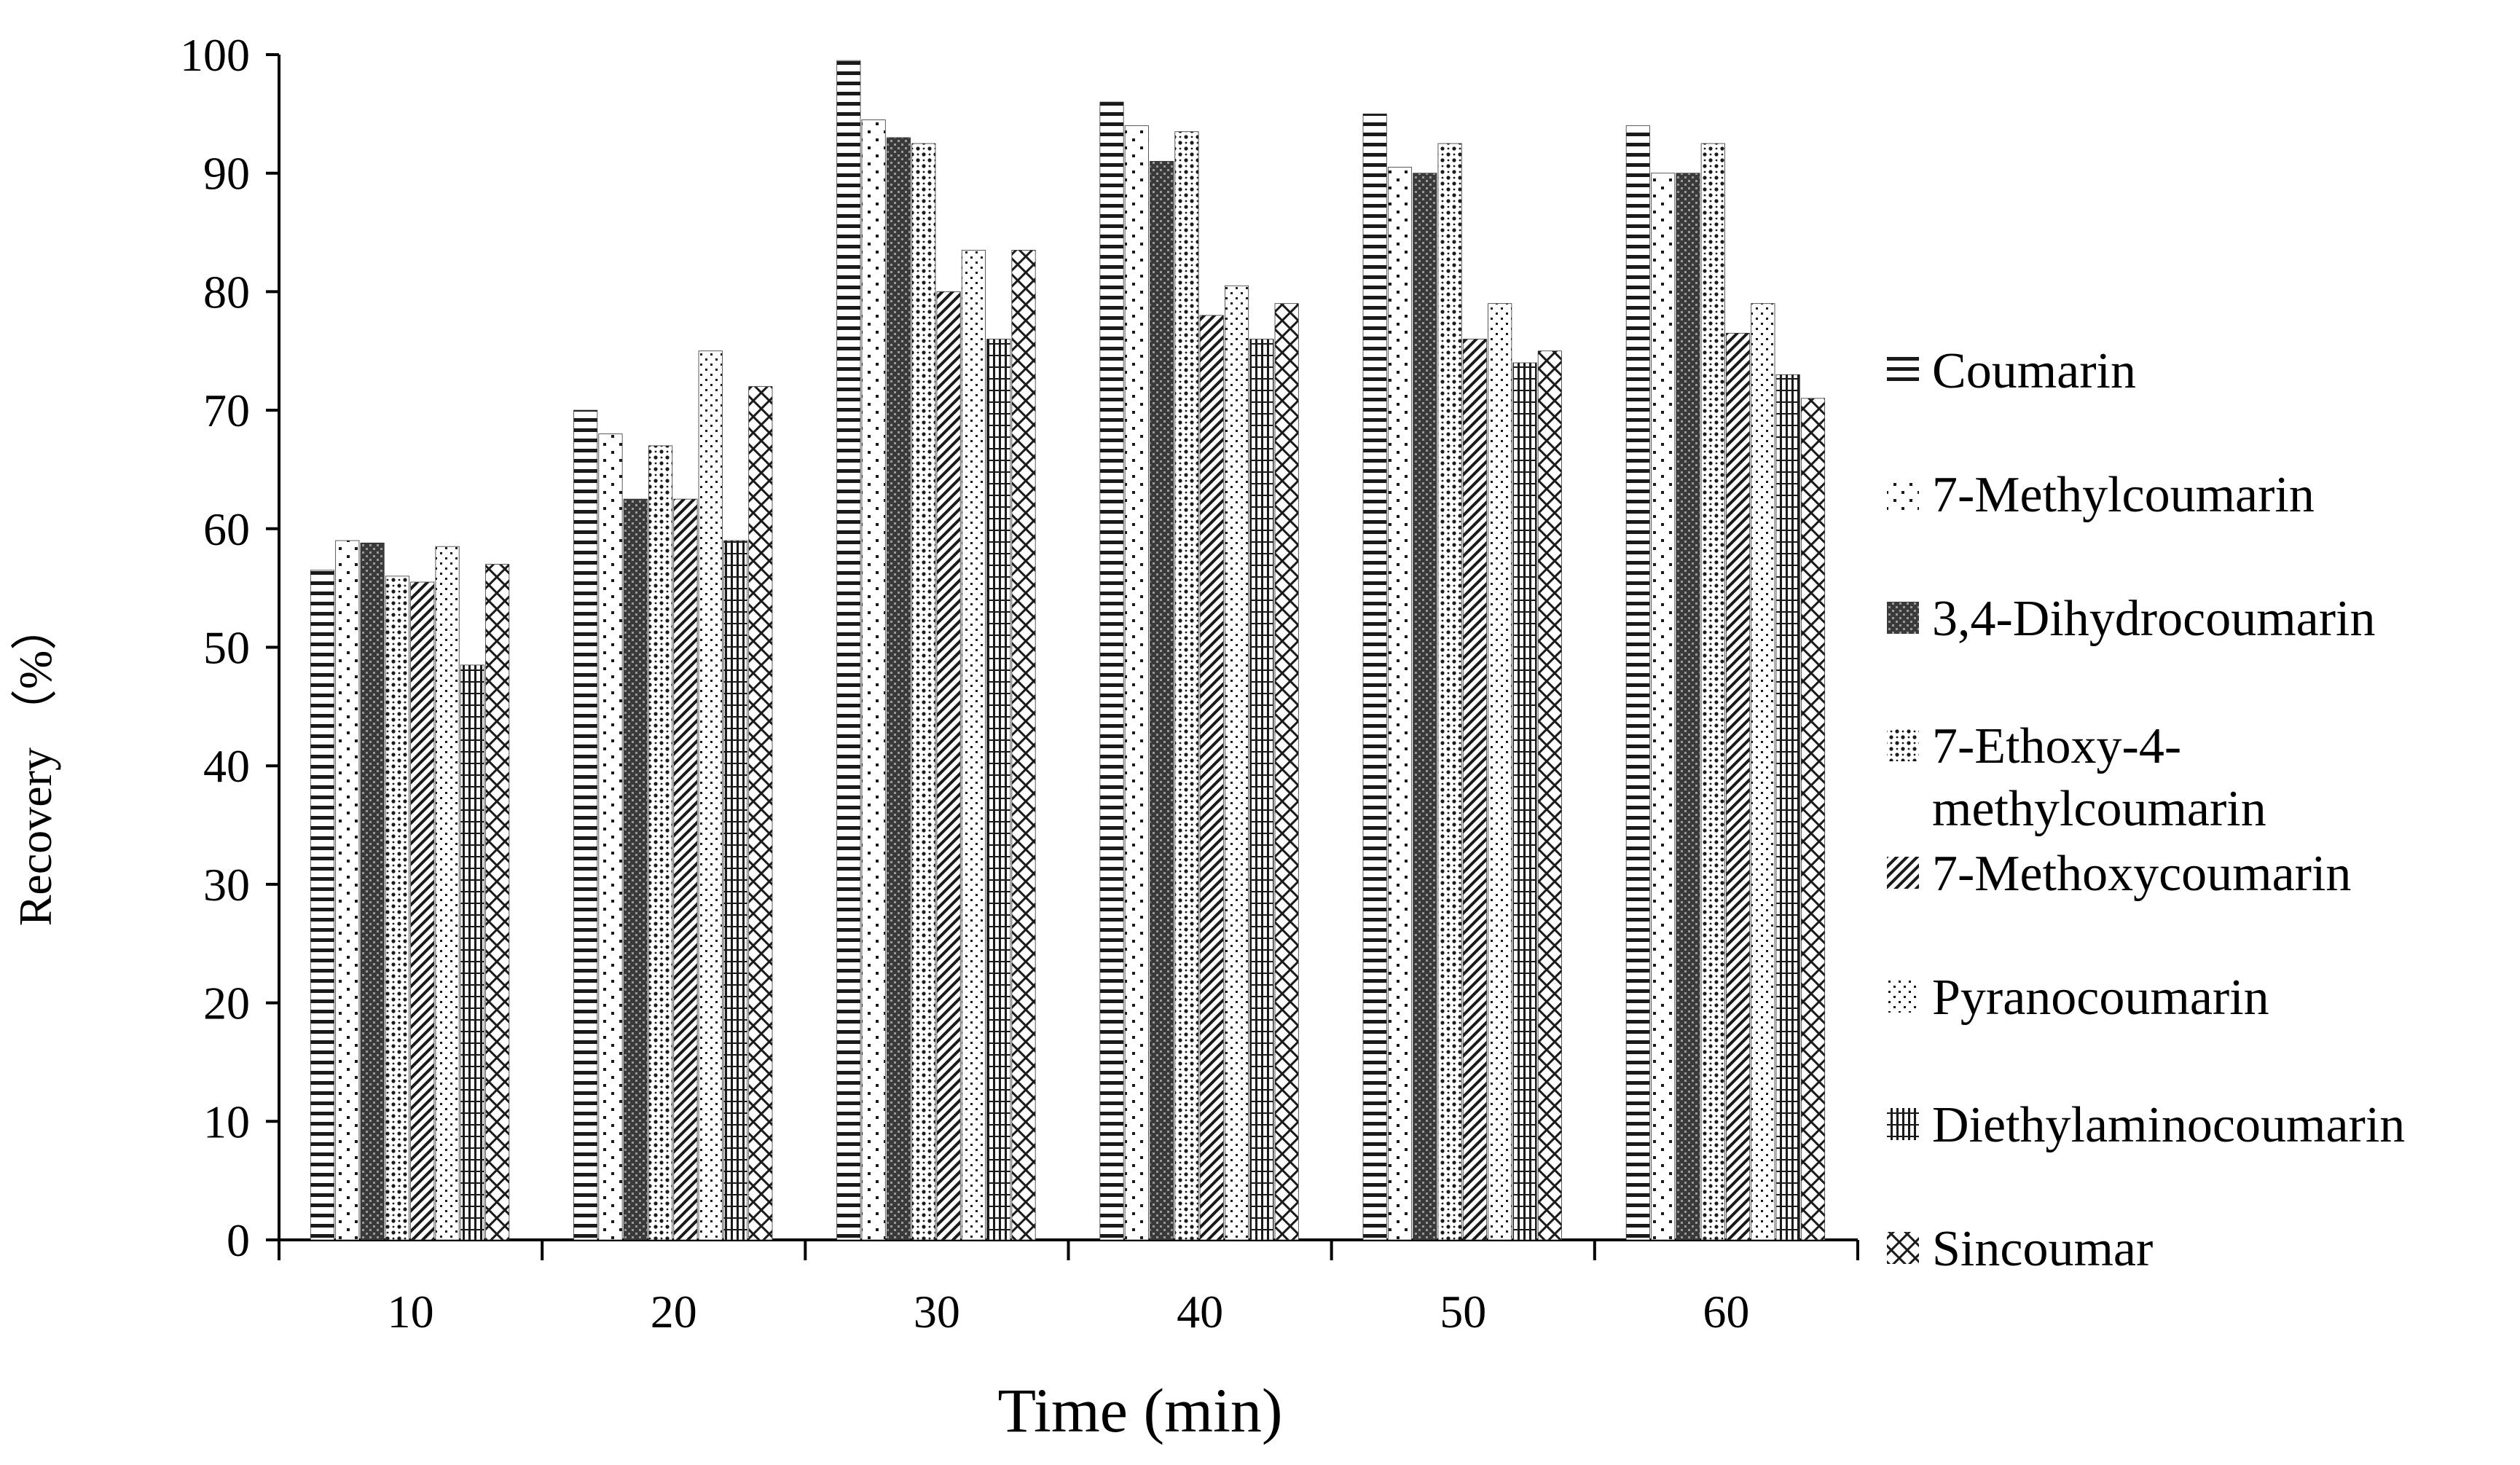 The height and width of the screenshot is (1465, 2520). Describe the element at coordinates (226, 1003) in the screenshot. I see `y-tick-label: 20` at that location.